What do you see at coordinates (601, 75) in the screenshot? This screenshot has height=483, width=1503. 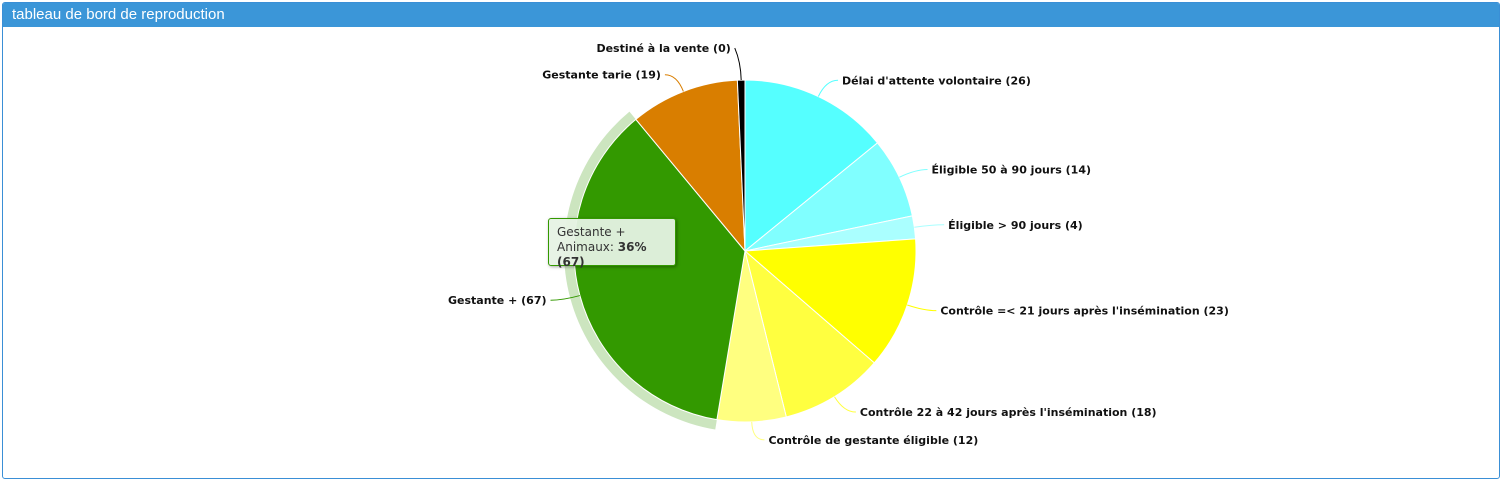 I see `slice-label: Gestante tarie (19)` at bounding box center [601, 75].